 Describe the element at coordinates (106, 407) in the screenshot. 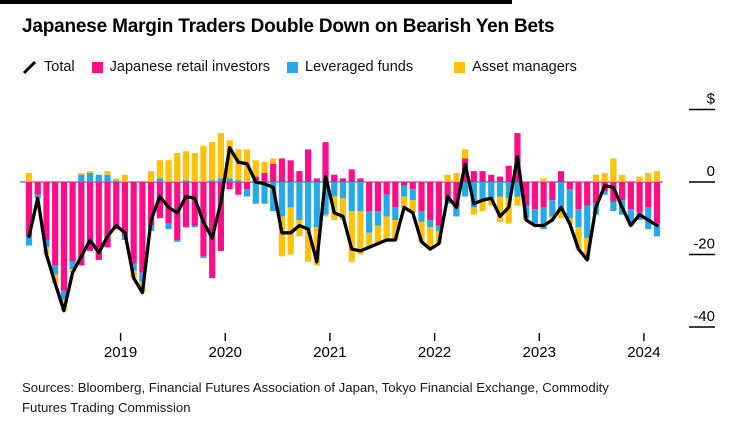

I see `sources-line-2: Futures Trading Commission` at that location.